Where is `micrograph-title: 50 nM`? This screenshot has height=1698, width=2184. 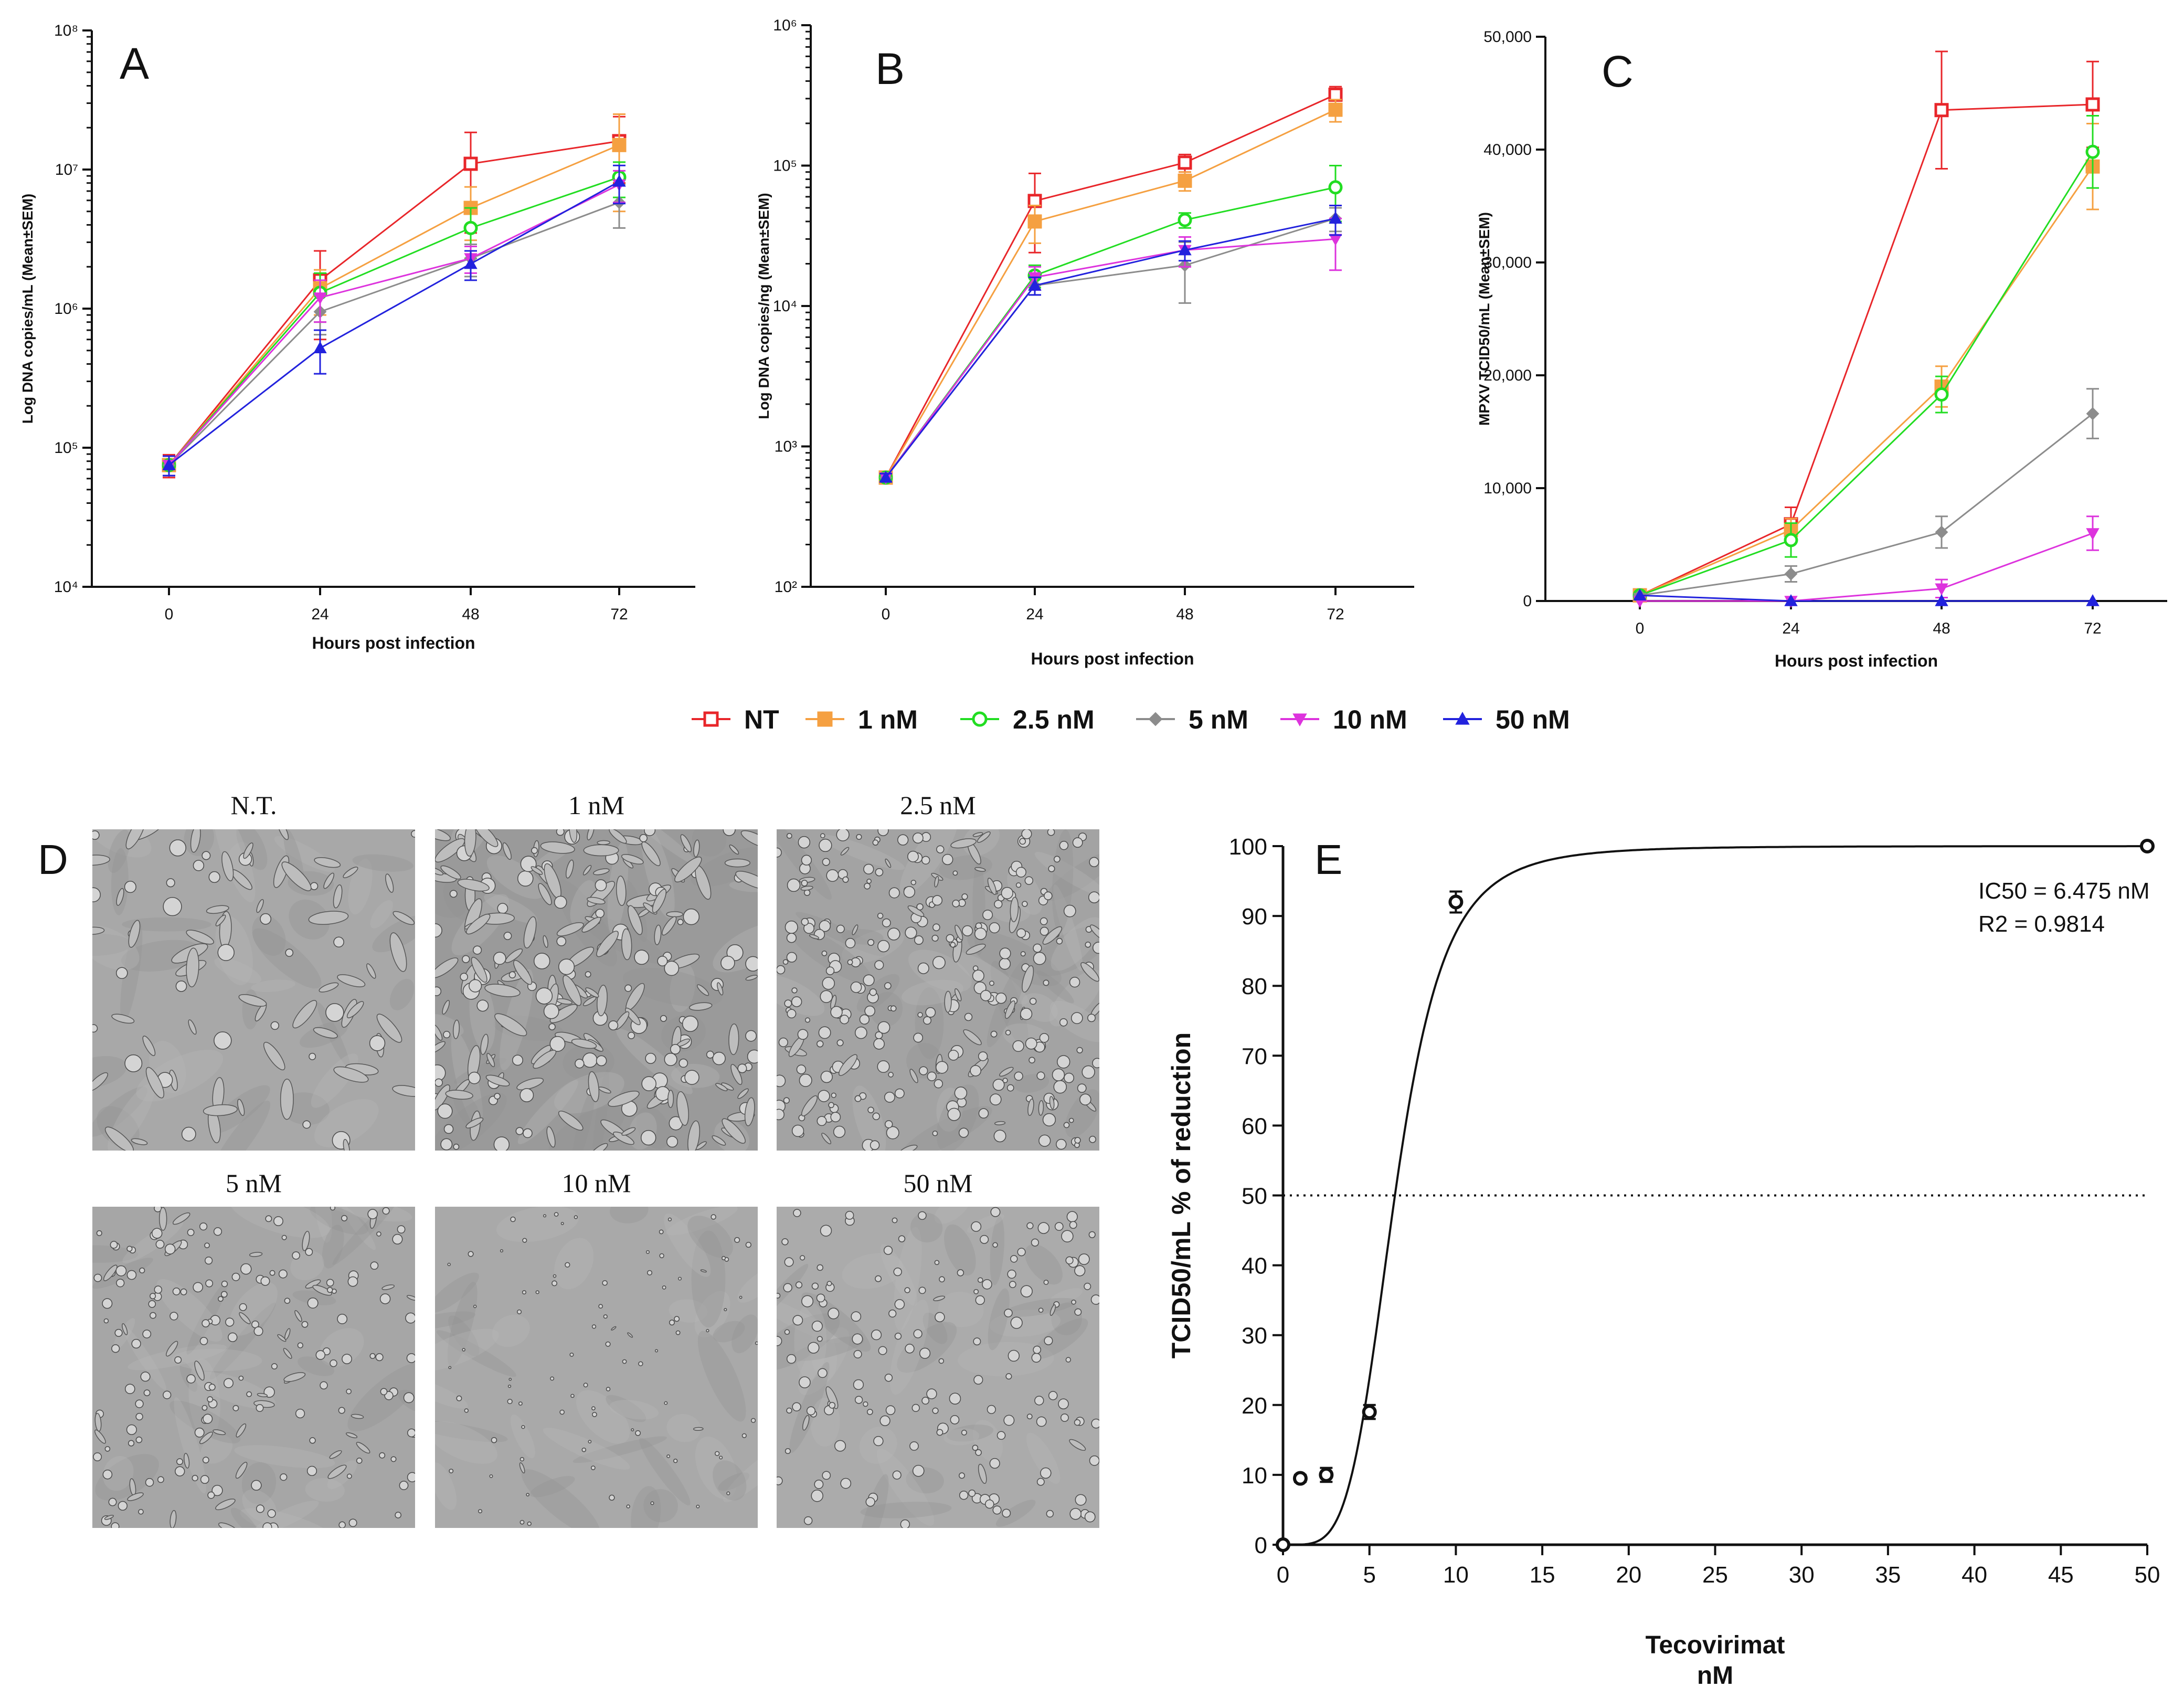 micrograph-title: 50 nM is located at coordinates (938, 1183).